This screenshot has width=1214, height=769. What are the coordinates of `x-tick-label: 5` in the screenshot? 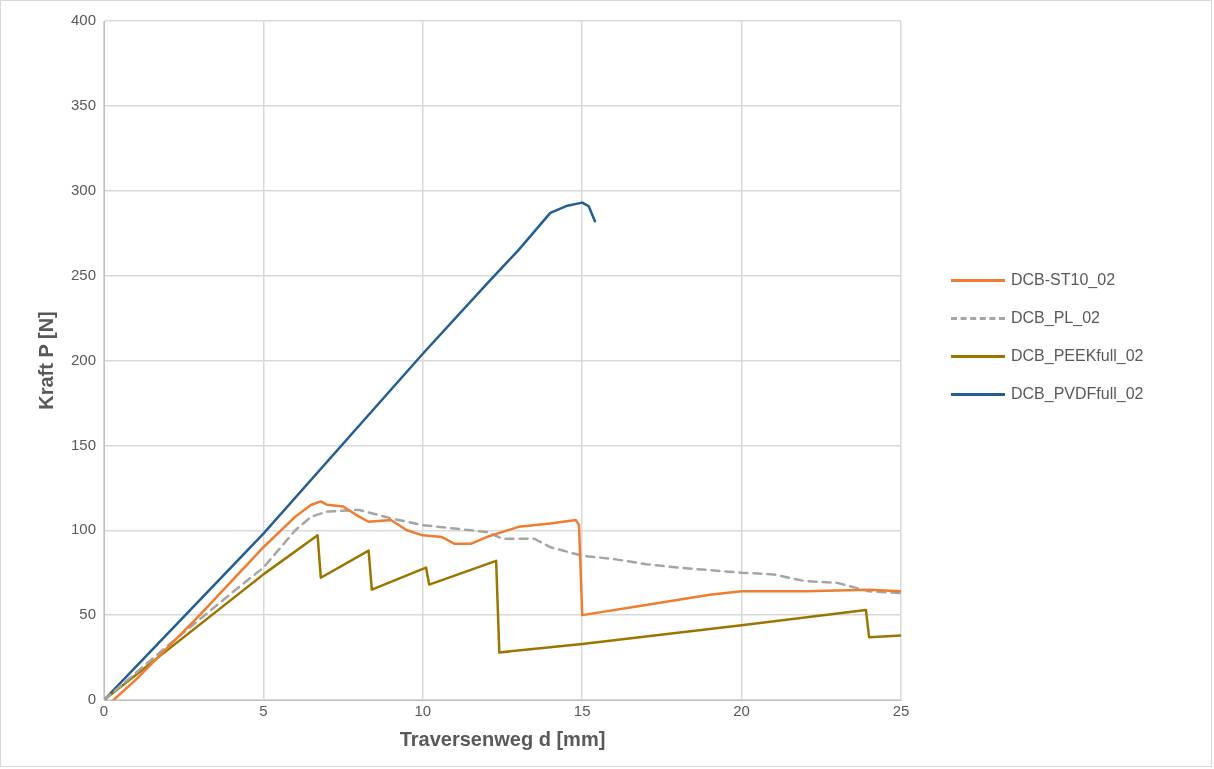 It's located at (263, 711).